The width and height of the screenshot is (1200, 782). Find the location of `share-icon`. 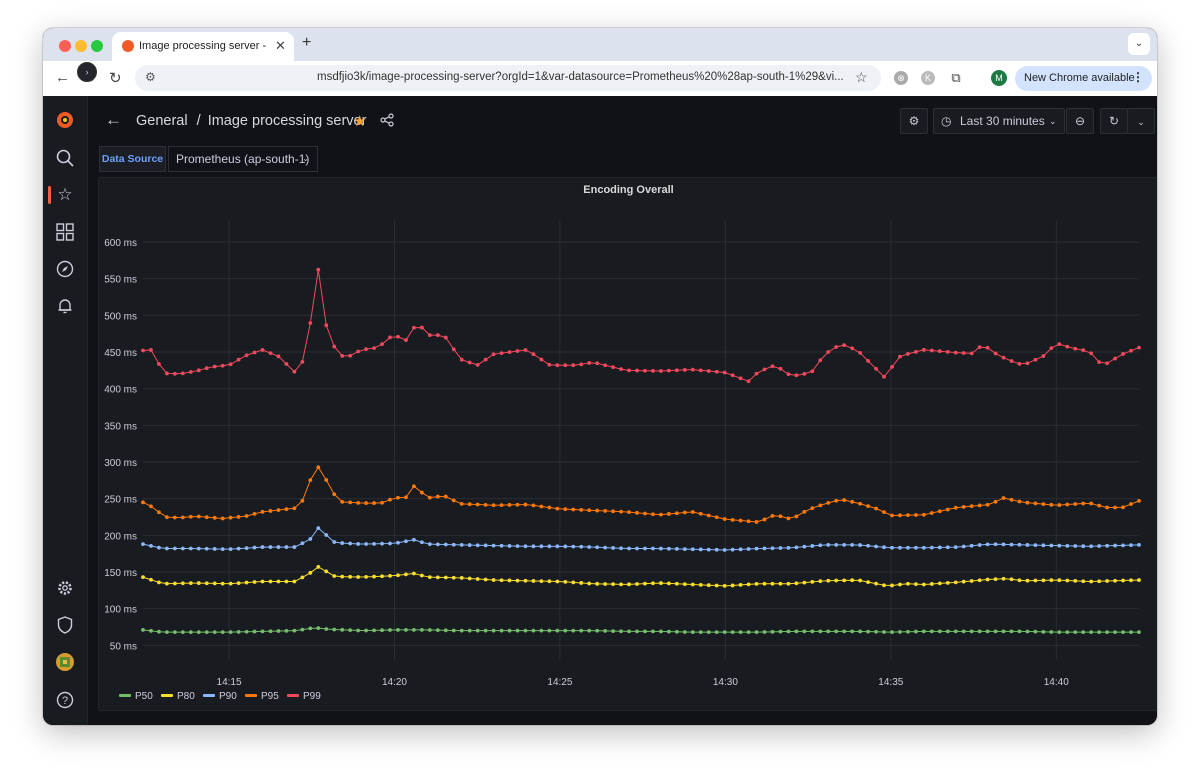

share-icon is located at coordinates (387, 121).